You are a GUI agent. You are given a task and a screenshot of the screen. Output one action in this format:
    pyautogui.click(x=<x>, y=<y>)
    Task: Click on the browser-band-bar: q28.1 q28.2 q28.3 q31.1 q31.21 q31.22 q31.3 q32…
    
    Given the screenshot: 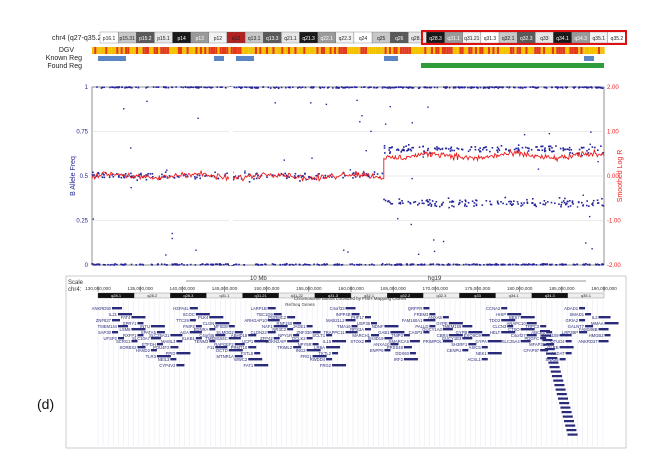 What is the action you would take?
    pyautogui.click(x=351, y=295)
    